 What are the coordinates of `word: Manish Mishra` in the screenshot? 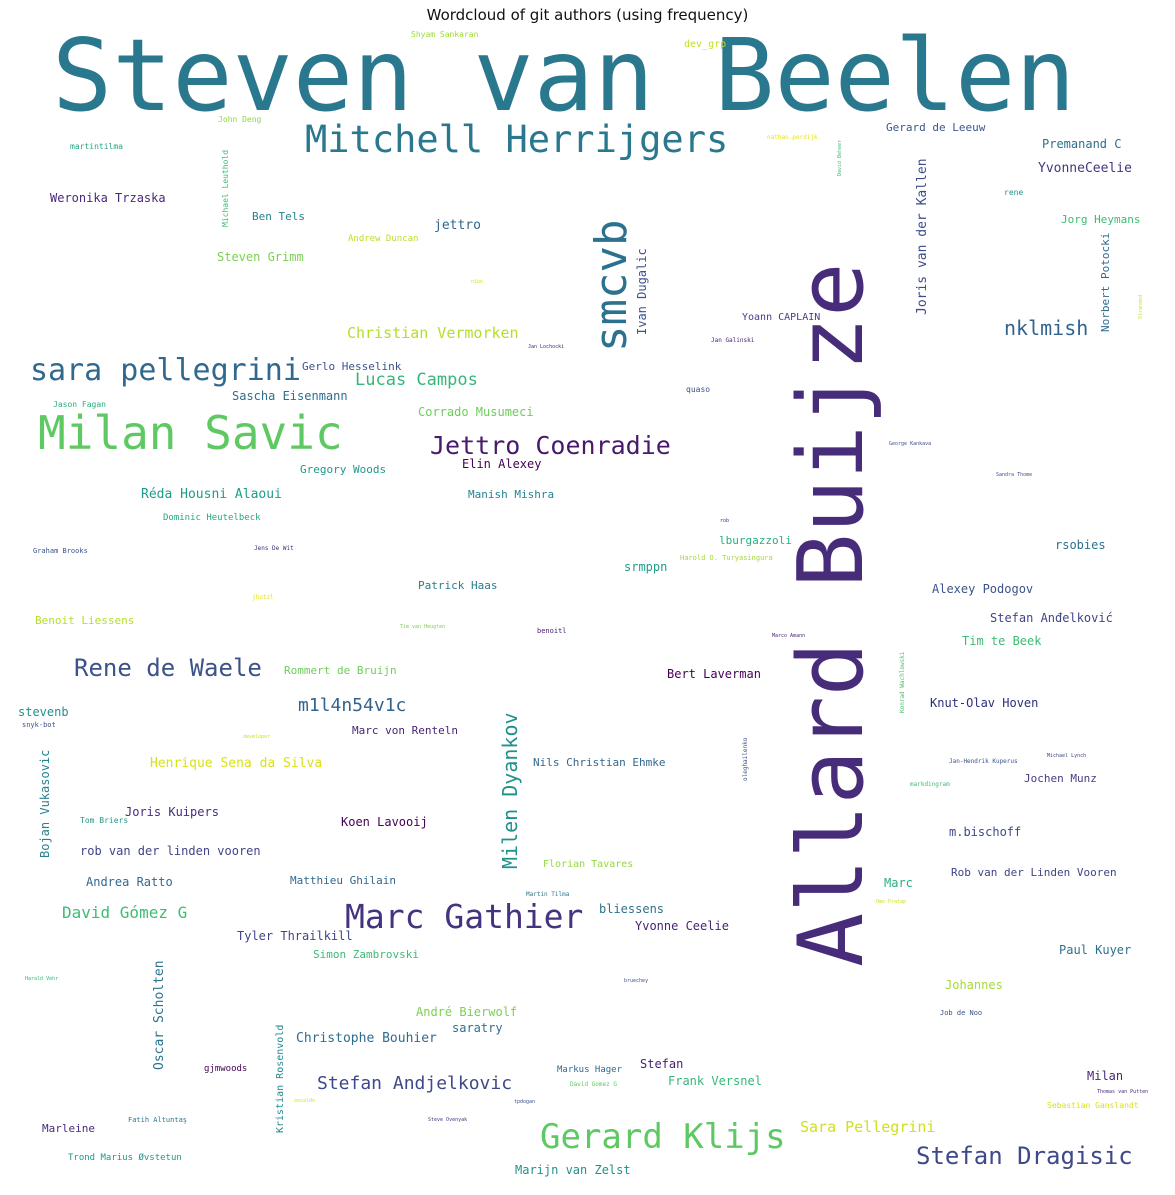 It's located at (511, 494).